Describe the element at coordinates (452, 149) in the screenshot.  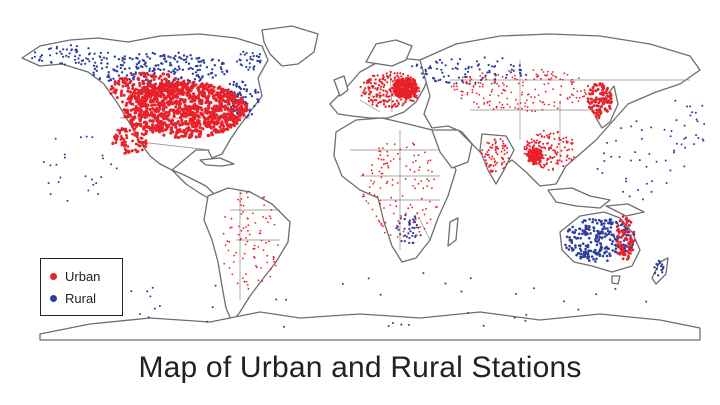
I see `arabian-peninsula` at that location.